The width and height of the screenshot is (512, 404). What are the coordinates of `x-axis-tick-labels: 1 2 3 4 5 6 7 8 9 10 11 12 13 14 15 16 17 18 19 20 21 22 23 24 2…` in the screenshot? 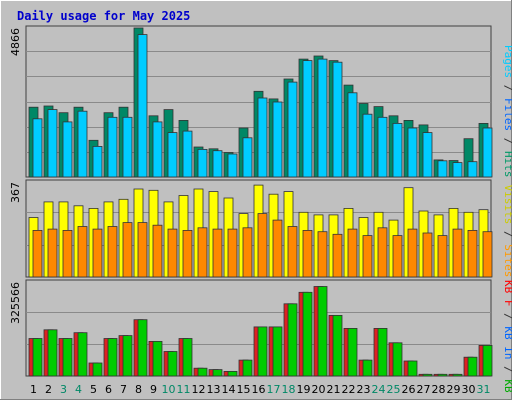 It's located at (260, 389).